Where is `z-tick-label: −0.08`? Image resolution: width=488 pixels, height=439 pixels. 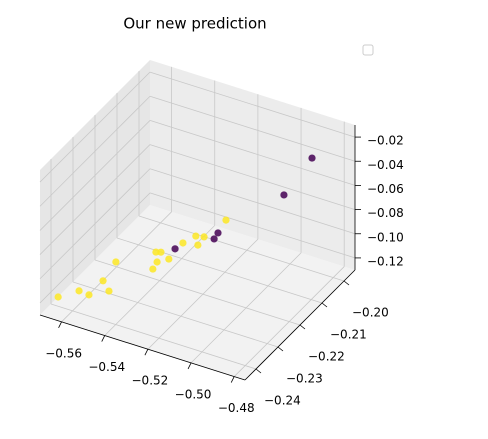
z-tick-label: −0.08 is located at coordinates (385, 213).